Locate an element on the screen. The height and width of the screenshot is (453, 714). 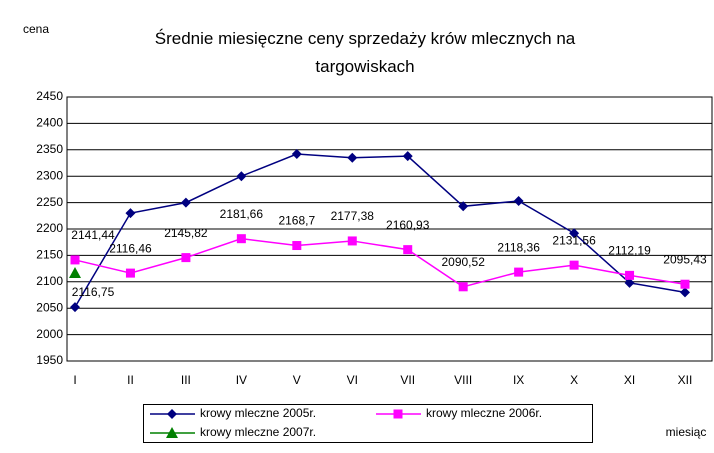
x-tick-label: V is located at coordinates (297, 380).